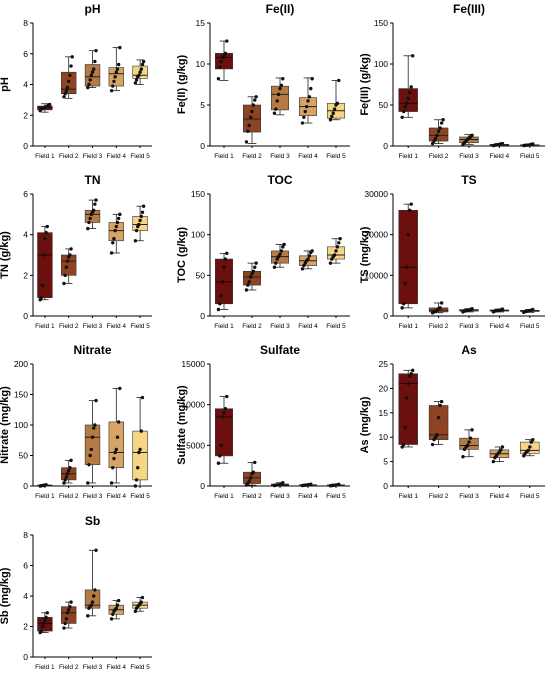 The image size is (553, 680). Describe the element at coordinates (182, 85) in the screenshot. I see `y-axis-label: Fe(II) (g/kg)` at that location.